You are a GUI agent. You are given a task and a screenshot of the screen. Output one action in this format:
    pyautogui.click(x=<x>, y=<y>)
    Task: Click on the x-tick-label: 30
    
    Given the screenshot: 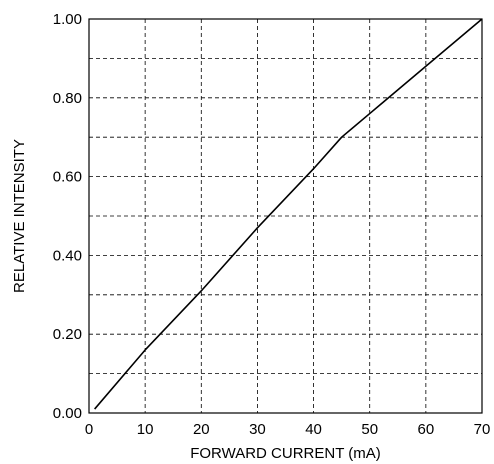 What is the action you would take?
    pyautogui.click(x=257, y=429)
    